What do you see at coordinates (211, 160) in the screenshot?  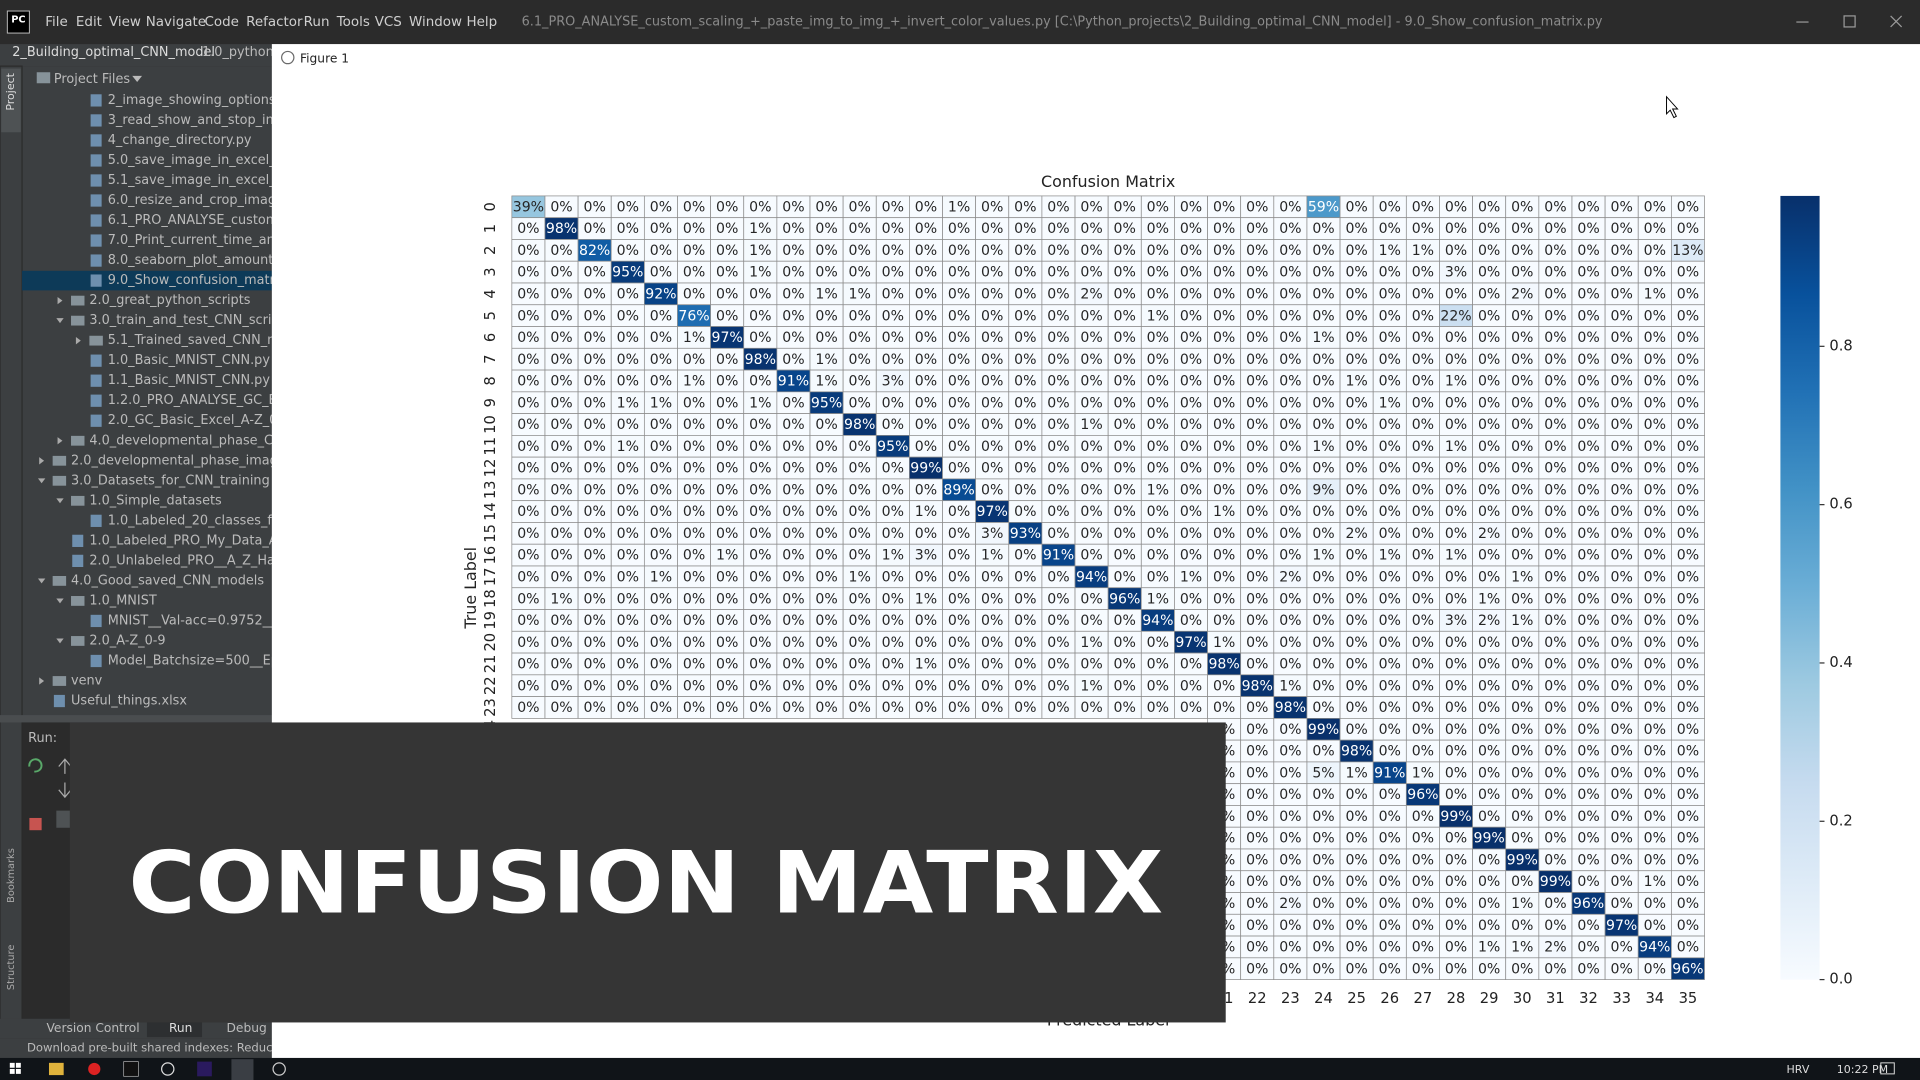 I see `tree-item: 5.0_save_image_in_excel_shape` at bounding box center [211, 160].